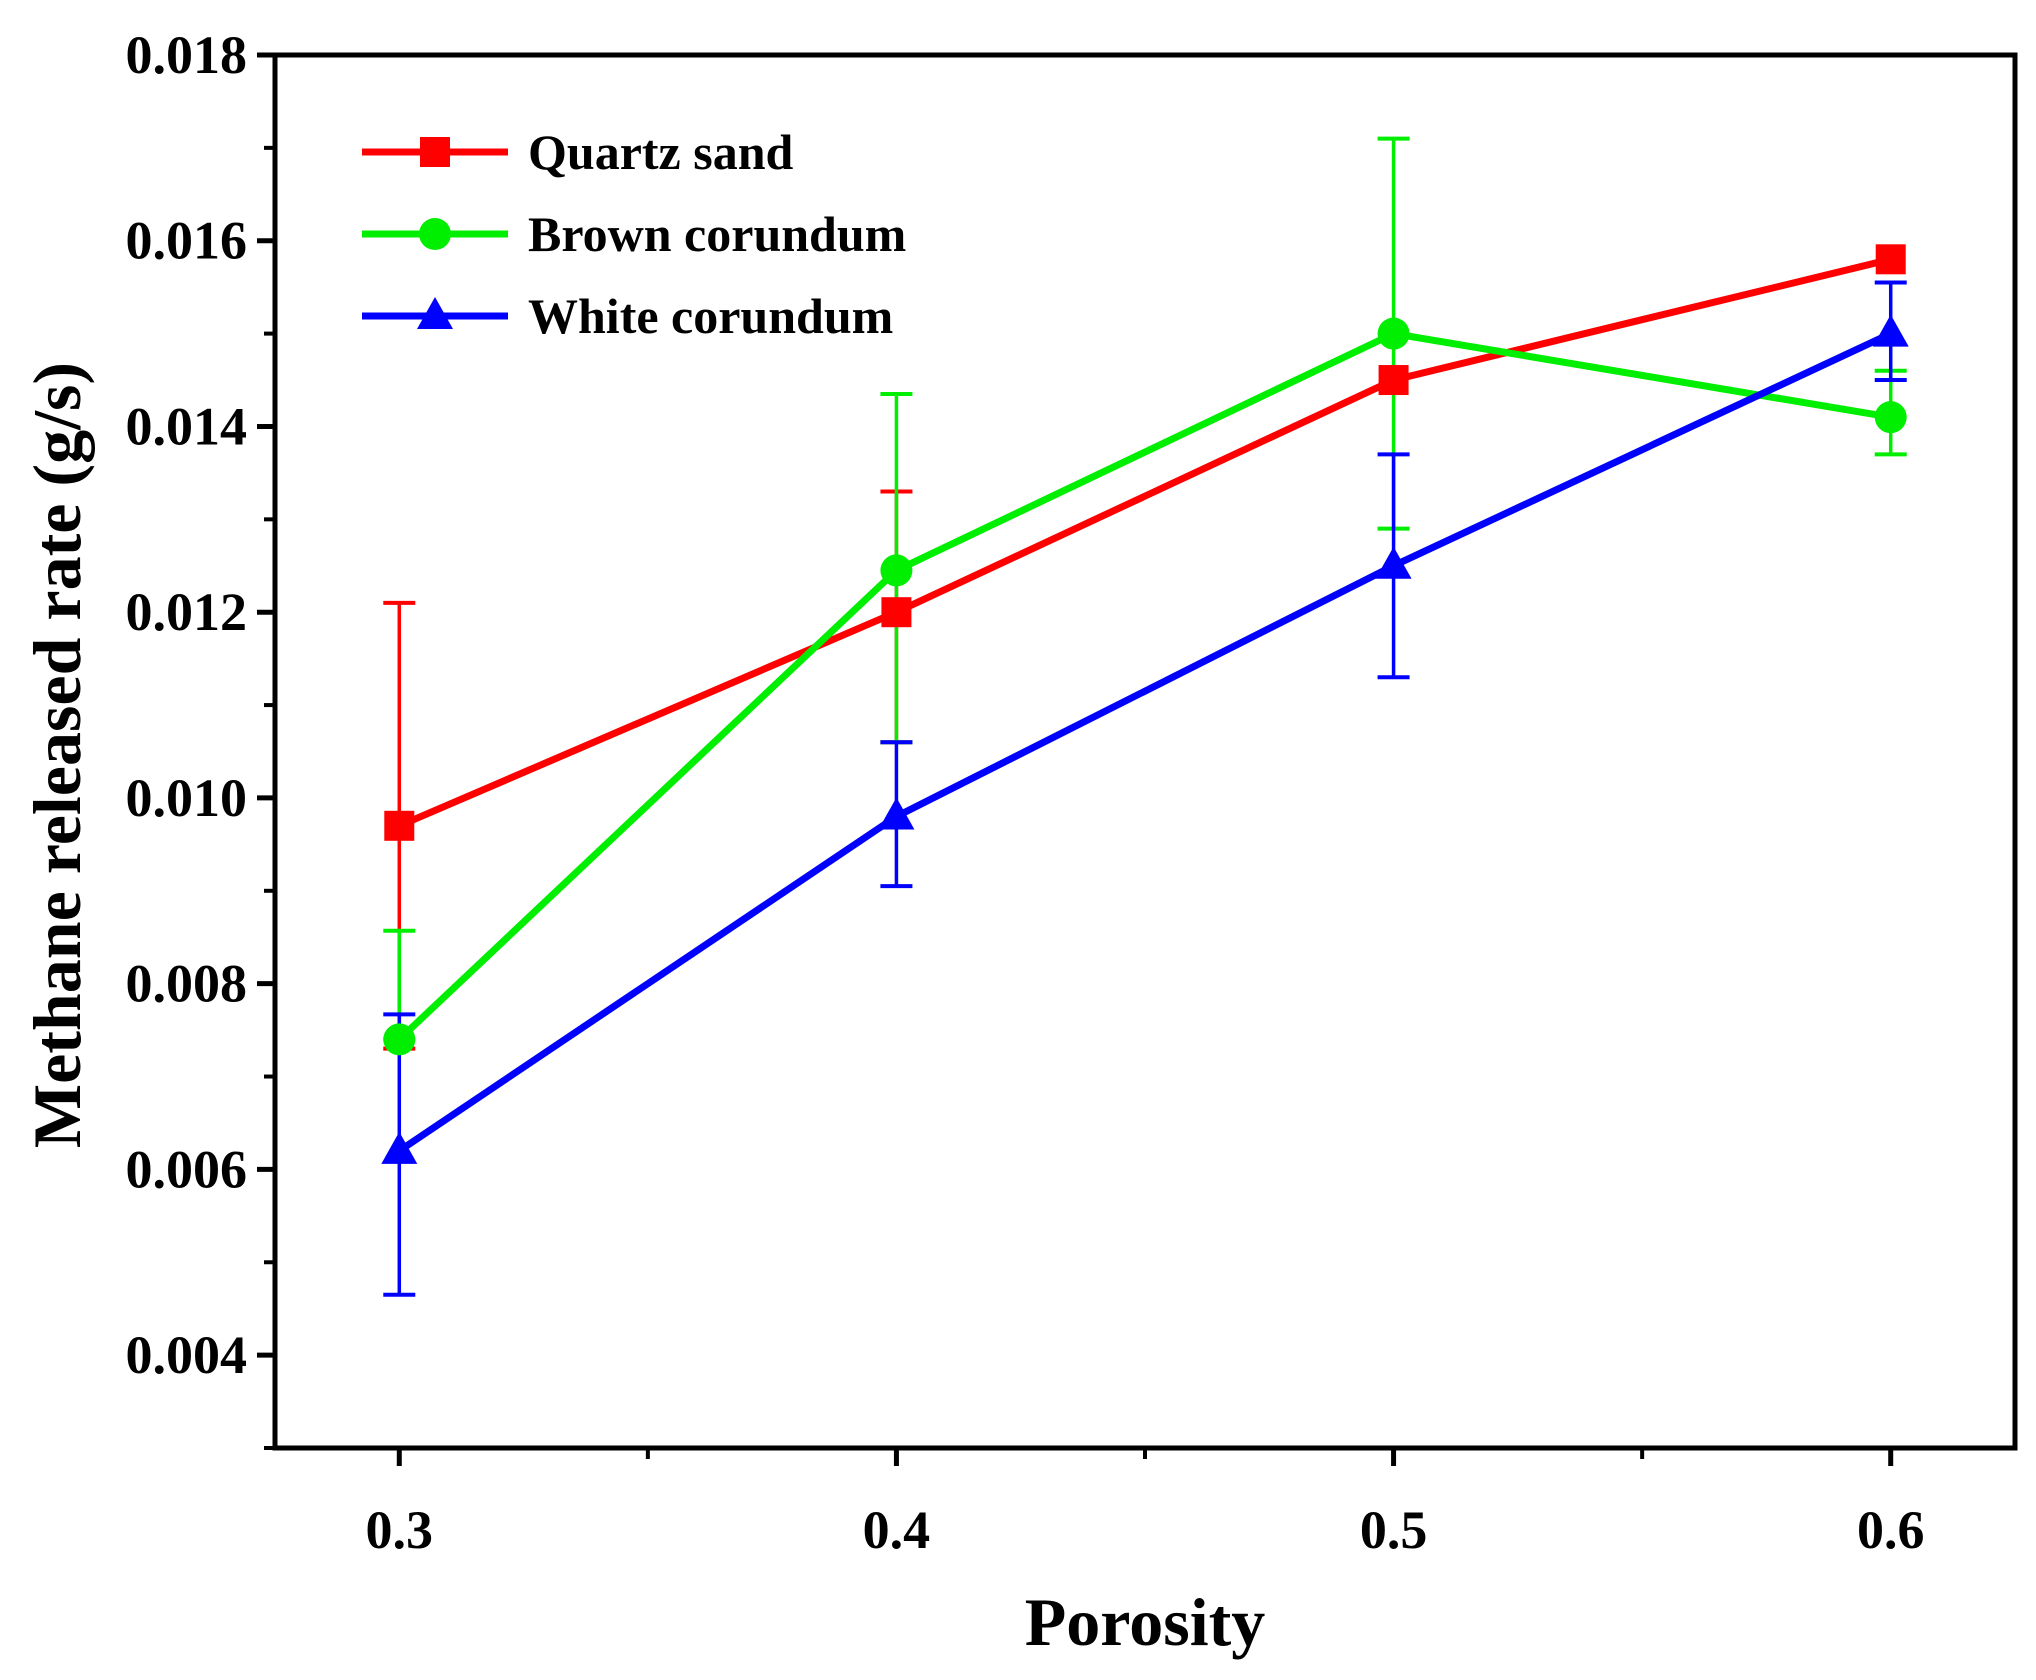 Image resolution: width=2036 pixels, height=1680 pixels. What do you see at coordinates (1394, 1530) in the screenshot?
I see `x-tick-label: 0.5` at bounding box center [1394, 1530].